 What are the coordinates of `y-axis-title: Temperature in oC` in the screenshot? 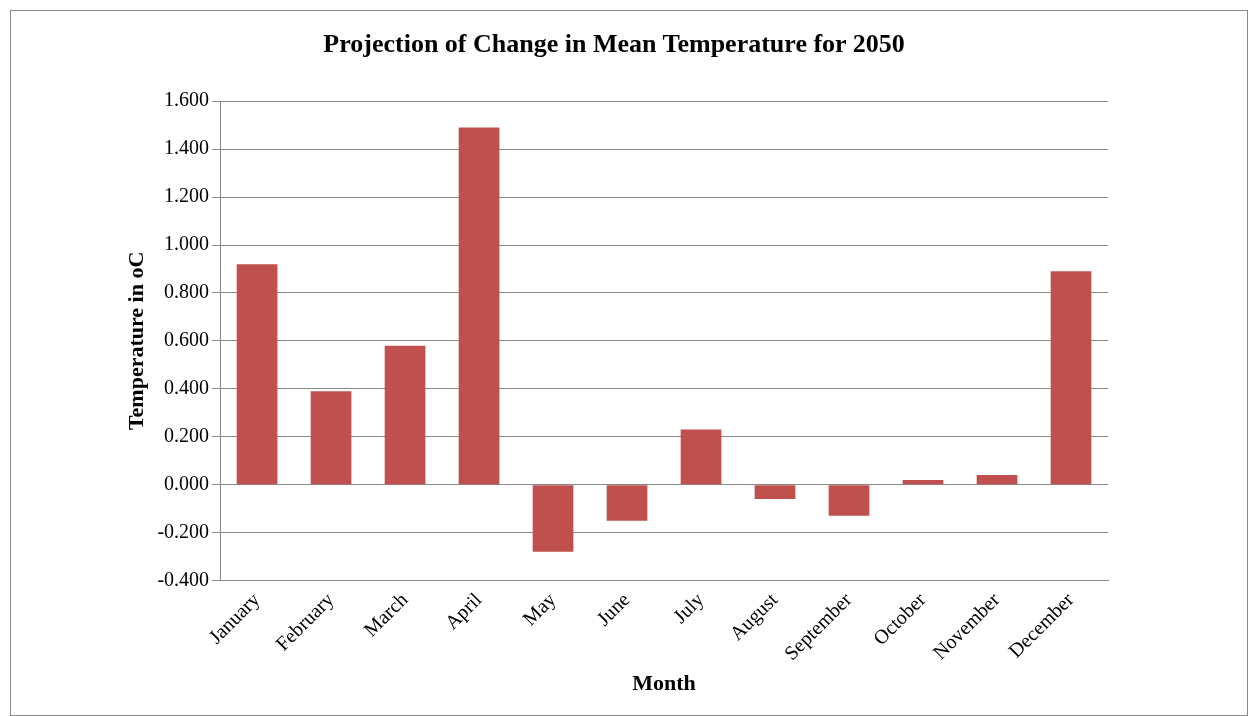 It's located at (135, 341).